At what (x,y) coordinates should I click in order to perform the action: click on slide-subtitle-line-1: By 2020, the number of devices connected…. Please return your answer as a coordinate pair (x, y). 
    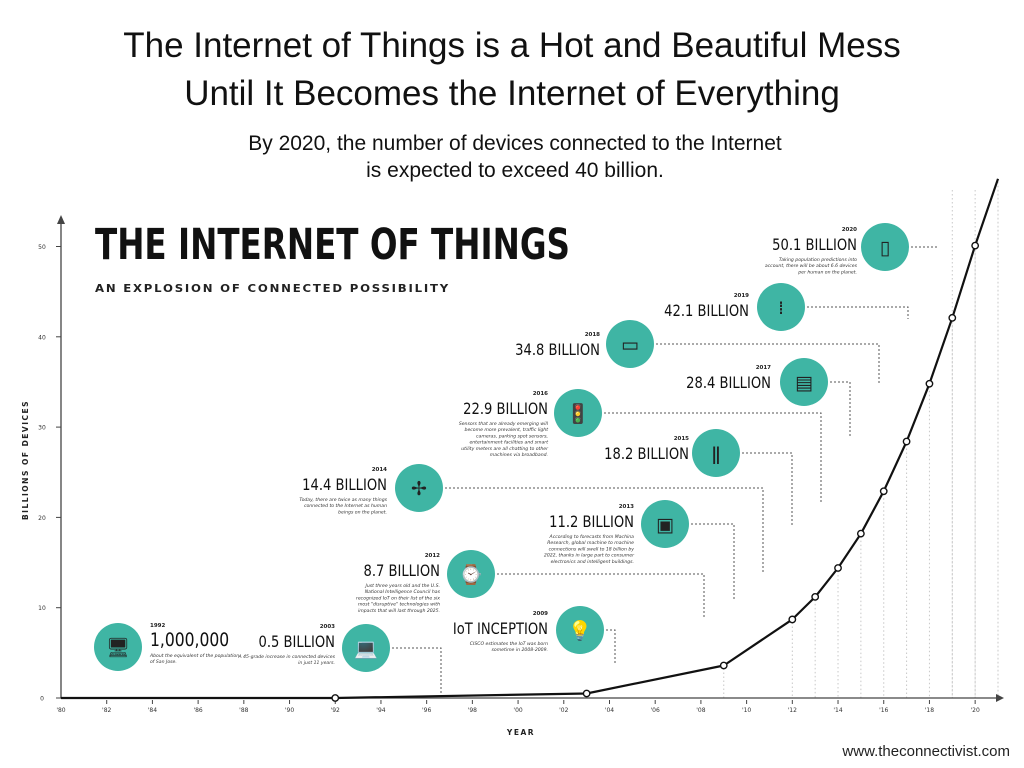
    Looking at the image, I should click on (515, 143).